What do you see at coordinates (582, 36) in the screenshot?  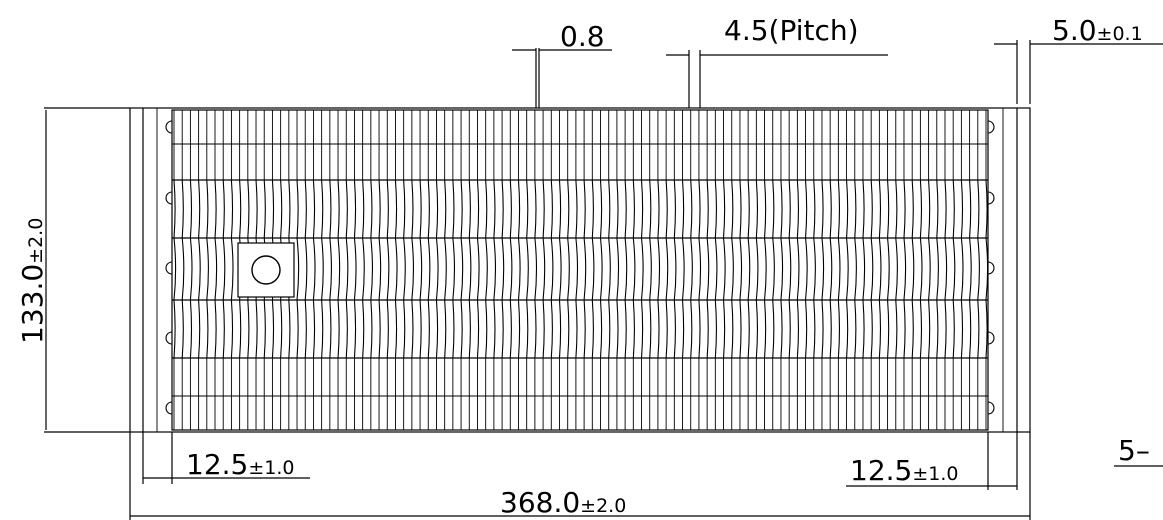 I see `fin-thickness-label: 0.8` at bounding box center [582, 36].